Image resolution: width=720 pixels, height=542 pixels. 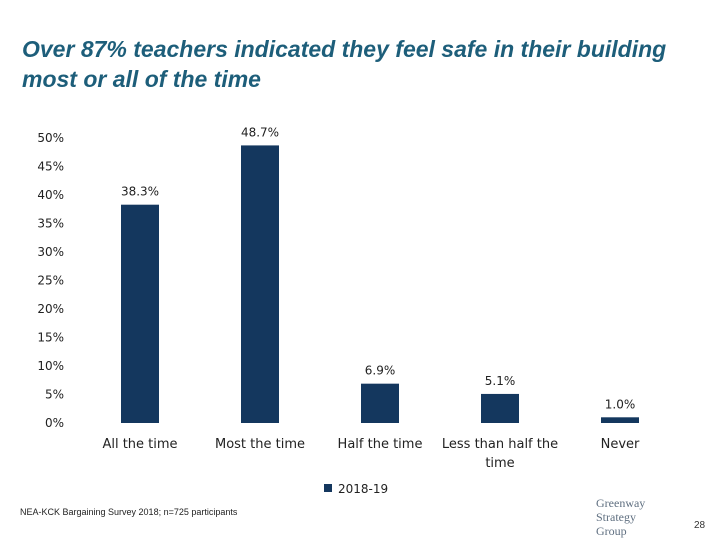 What do you see at coordinates (50, 224) in the screenshot?
I see `y-tick-label: 35%` at bounding box center [50, 224].